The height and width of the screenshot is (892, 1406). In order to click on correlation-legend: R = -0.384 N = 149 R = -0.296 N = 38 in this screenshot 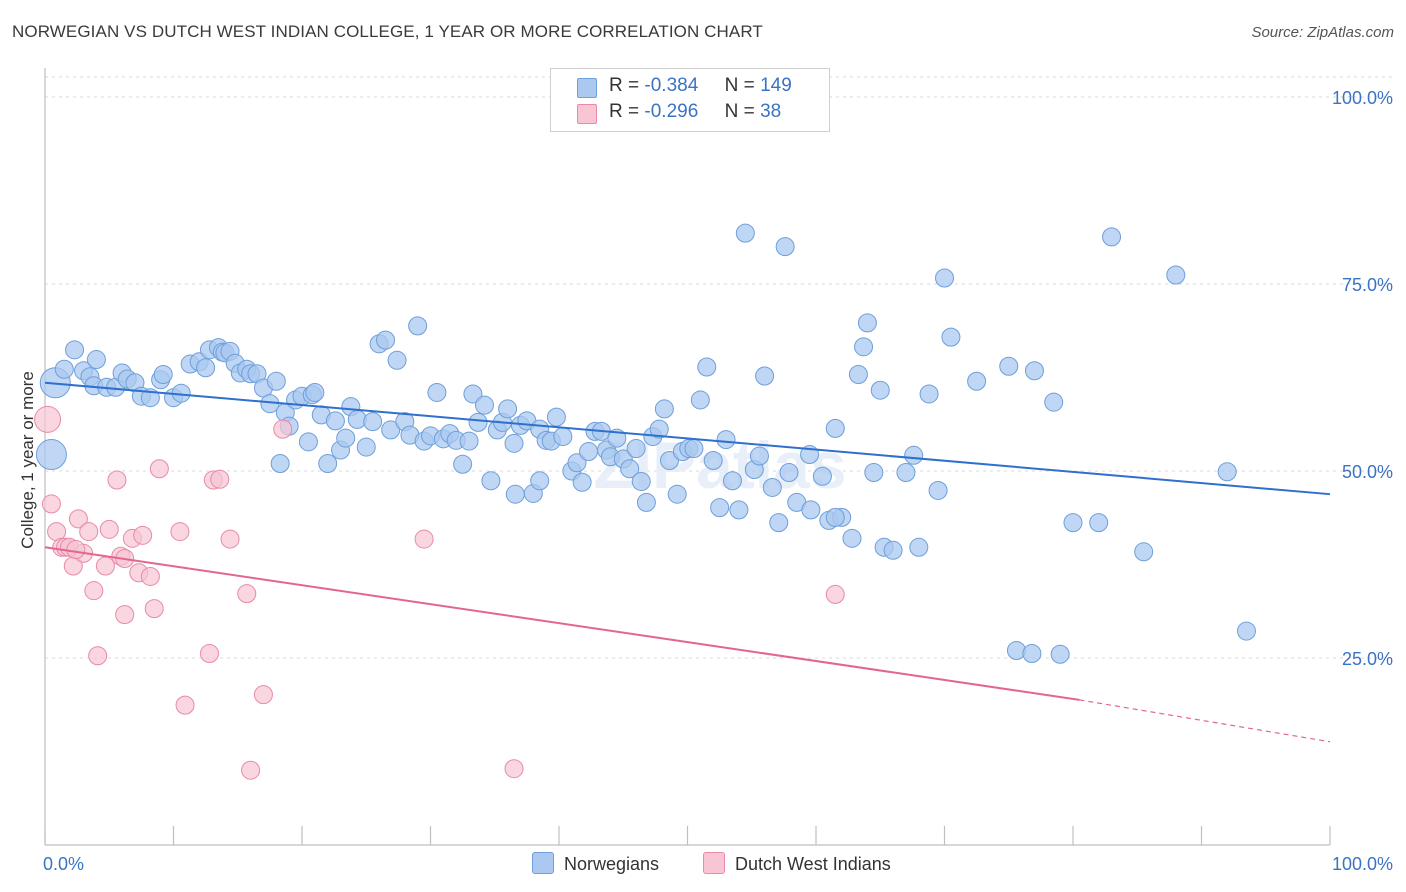, I will do `click(690, 100)`.